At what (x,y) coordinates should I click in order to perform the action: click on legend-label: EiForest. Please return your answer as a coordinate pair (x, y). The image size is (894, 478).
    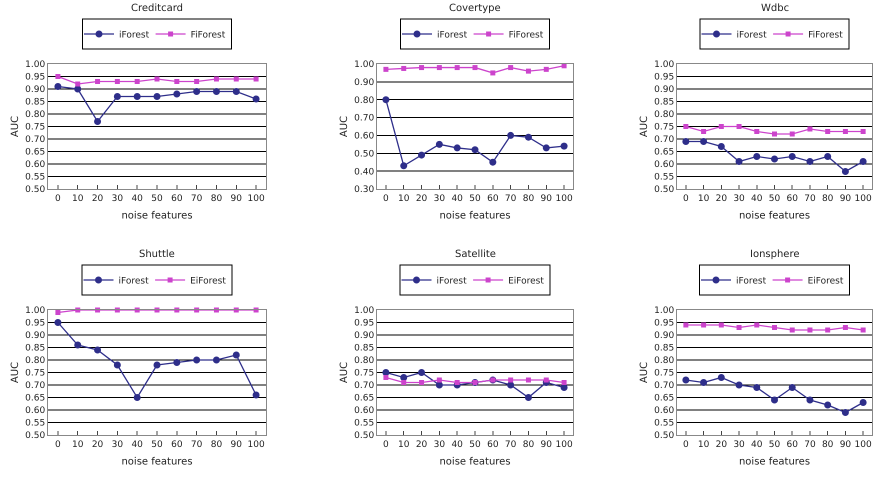
    Looking at the image, I should click on (526, 281).